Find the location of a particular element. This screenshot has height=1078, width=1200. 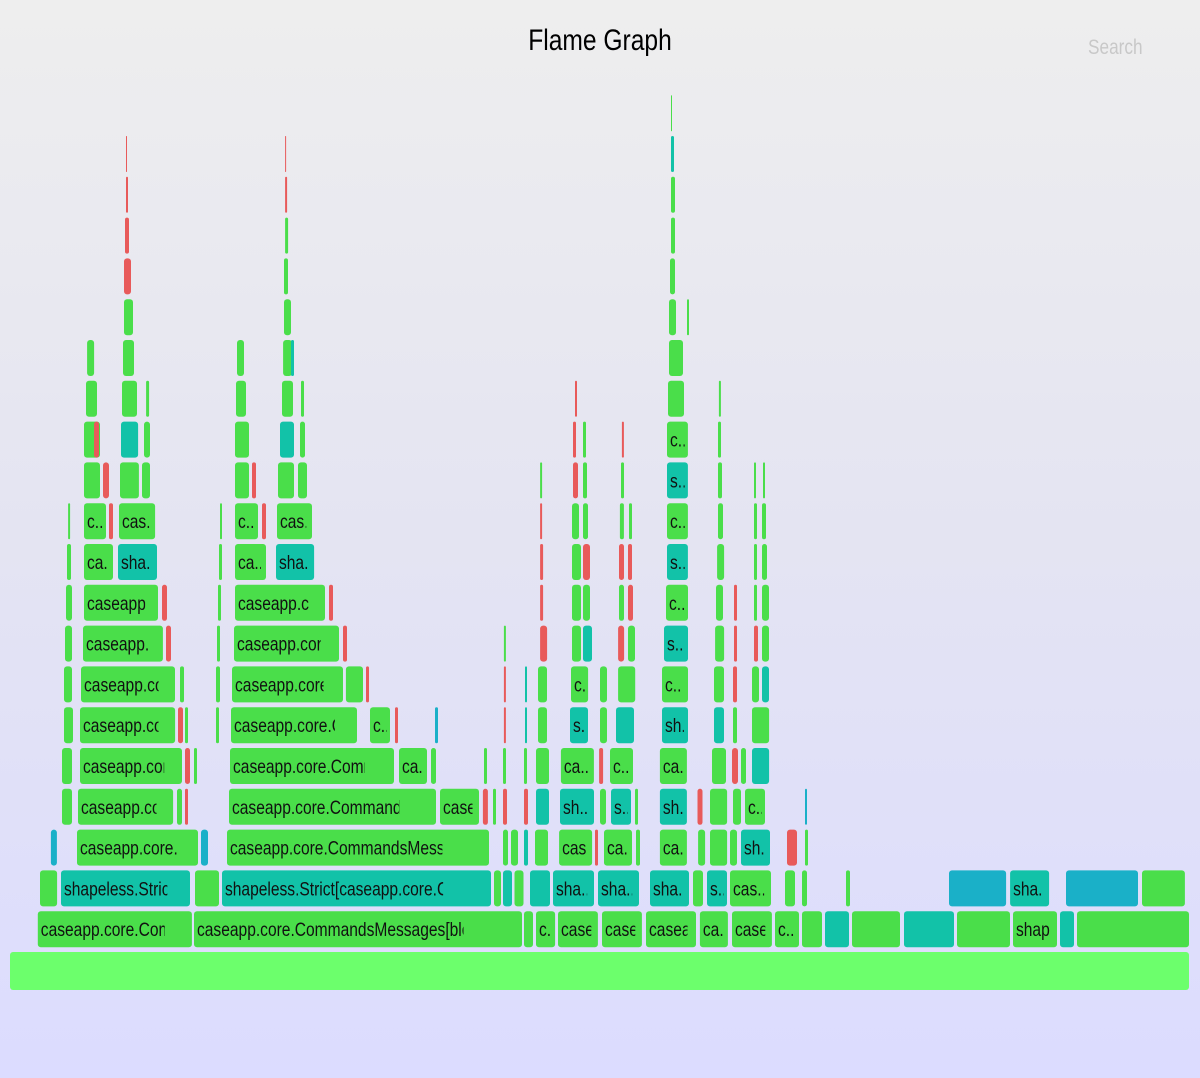

flame-frame: caseapp.cor.. is located at coordinates (286, 643).